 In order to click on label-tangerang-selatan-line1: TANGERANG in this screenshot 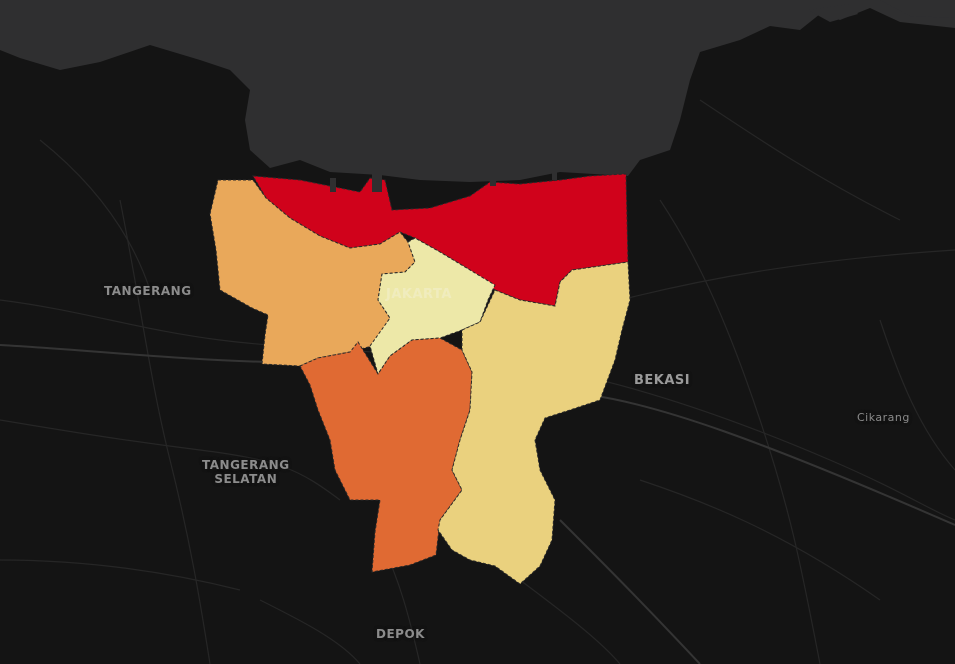, I will do `click(246, 465)`.